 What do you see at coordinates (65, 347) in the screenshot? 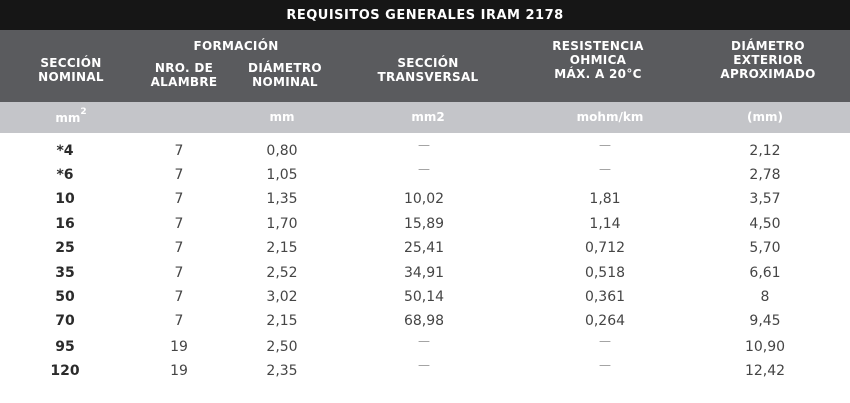
I see `cell-seccion: 95` at bounding box center [65, 347].